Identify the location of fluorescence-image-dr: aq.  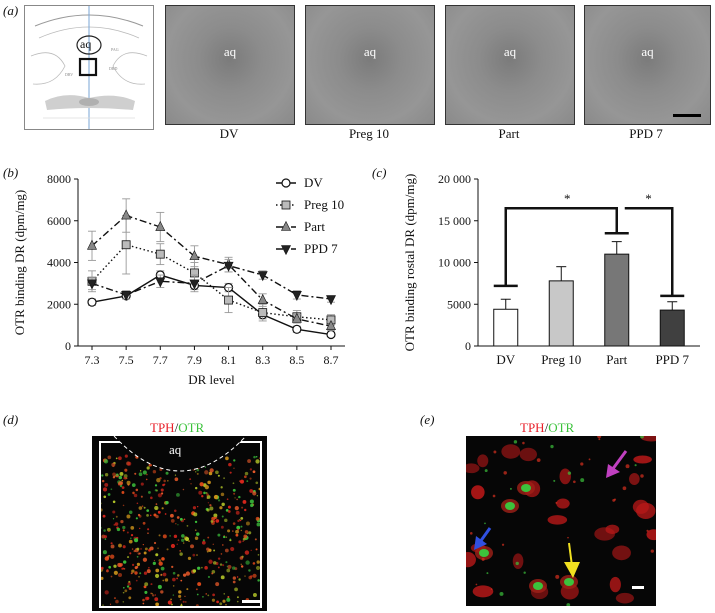
(179, 523).